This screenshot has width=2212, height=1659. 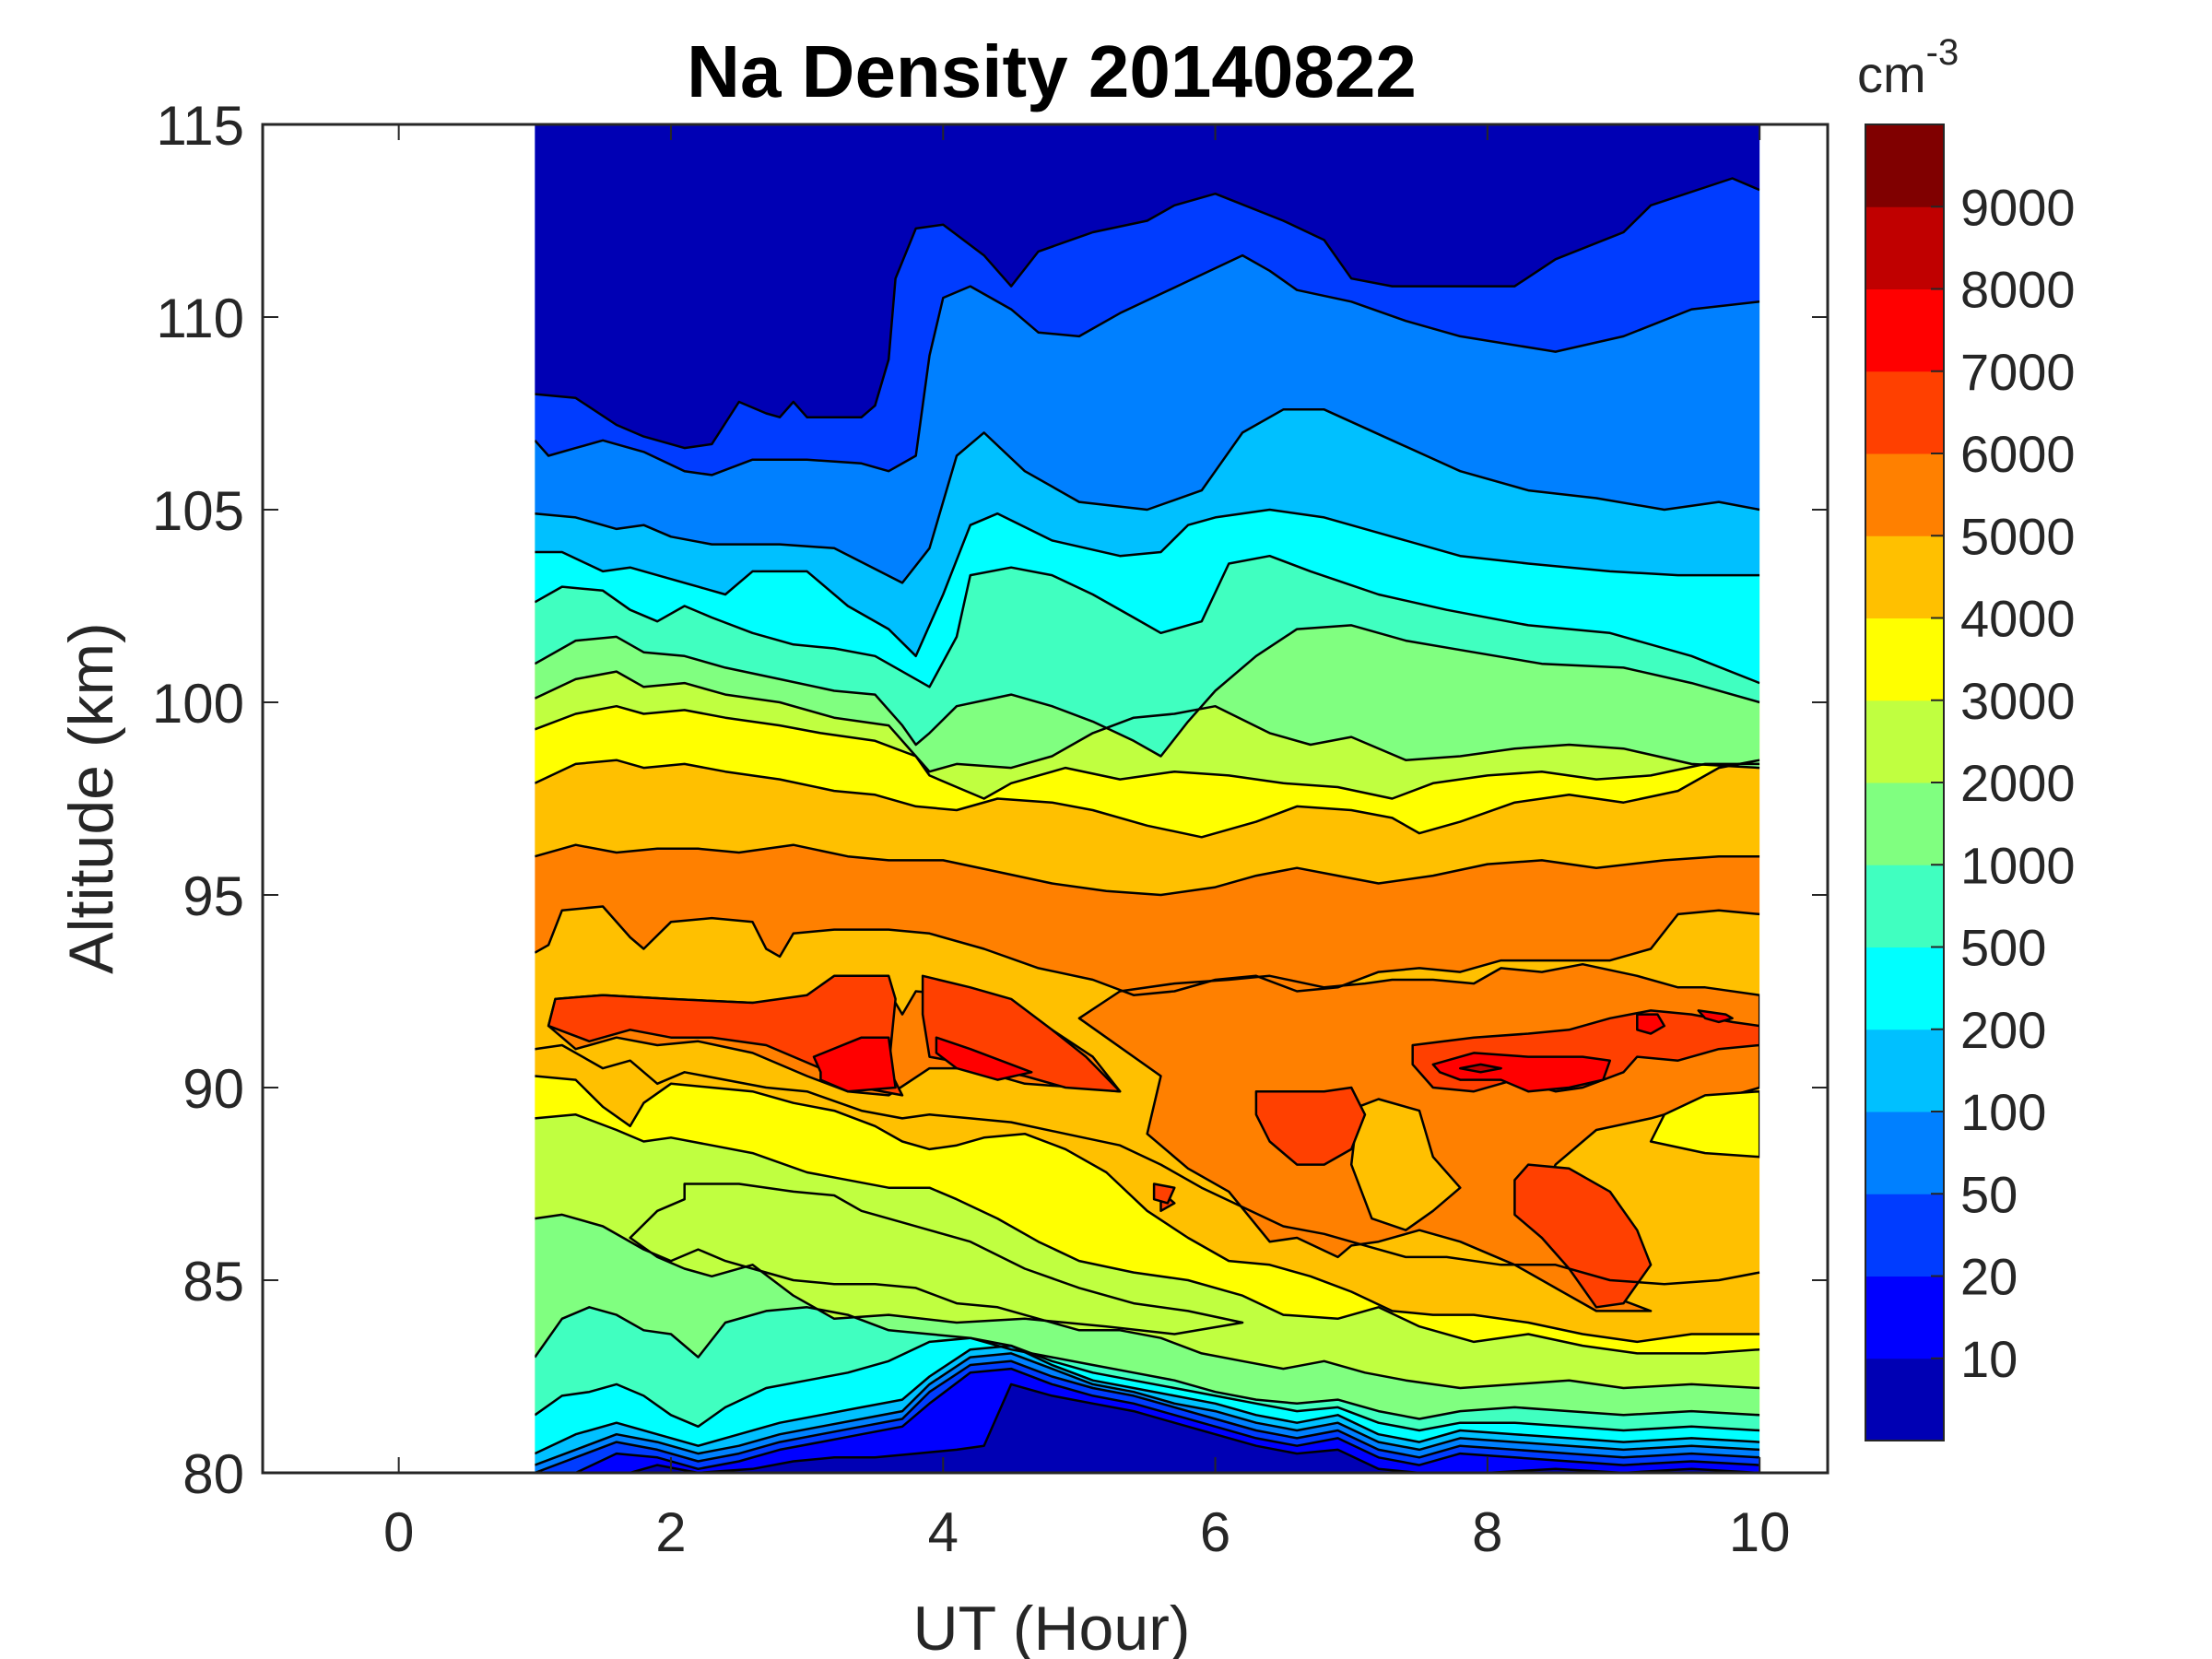 What do you see at coordinates (670, 1532) in the screenshot?
I see `x-tick-label: 2` at bounding box center [670, 1532].